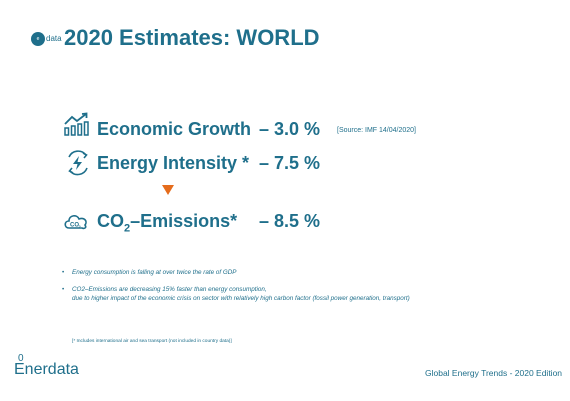  What do you see at coordinates (38, 39) in the screenshot?
I see `enerdata-logo-badge: e` at bounding box center [38, 39].